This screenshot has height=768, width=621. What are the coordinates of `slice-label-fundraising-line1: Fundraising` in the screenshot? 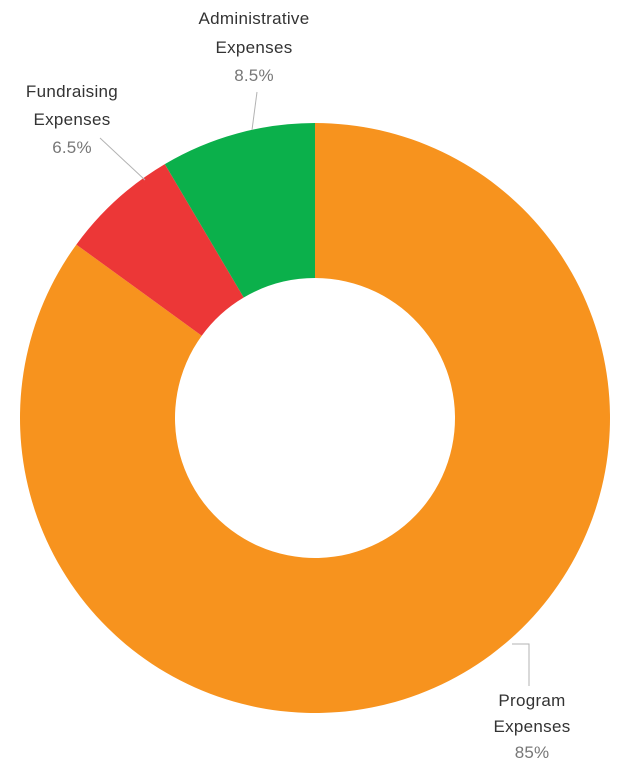 It's located at (72, 91).